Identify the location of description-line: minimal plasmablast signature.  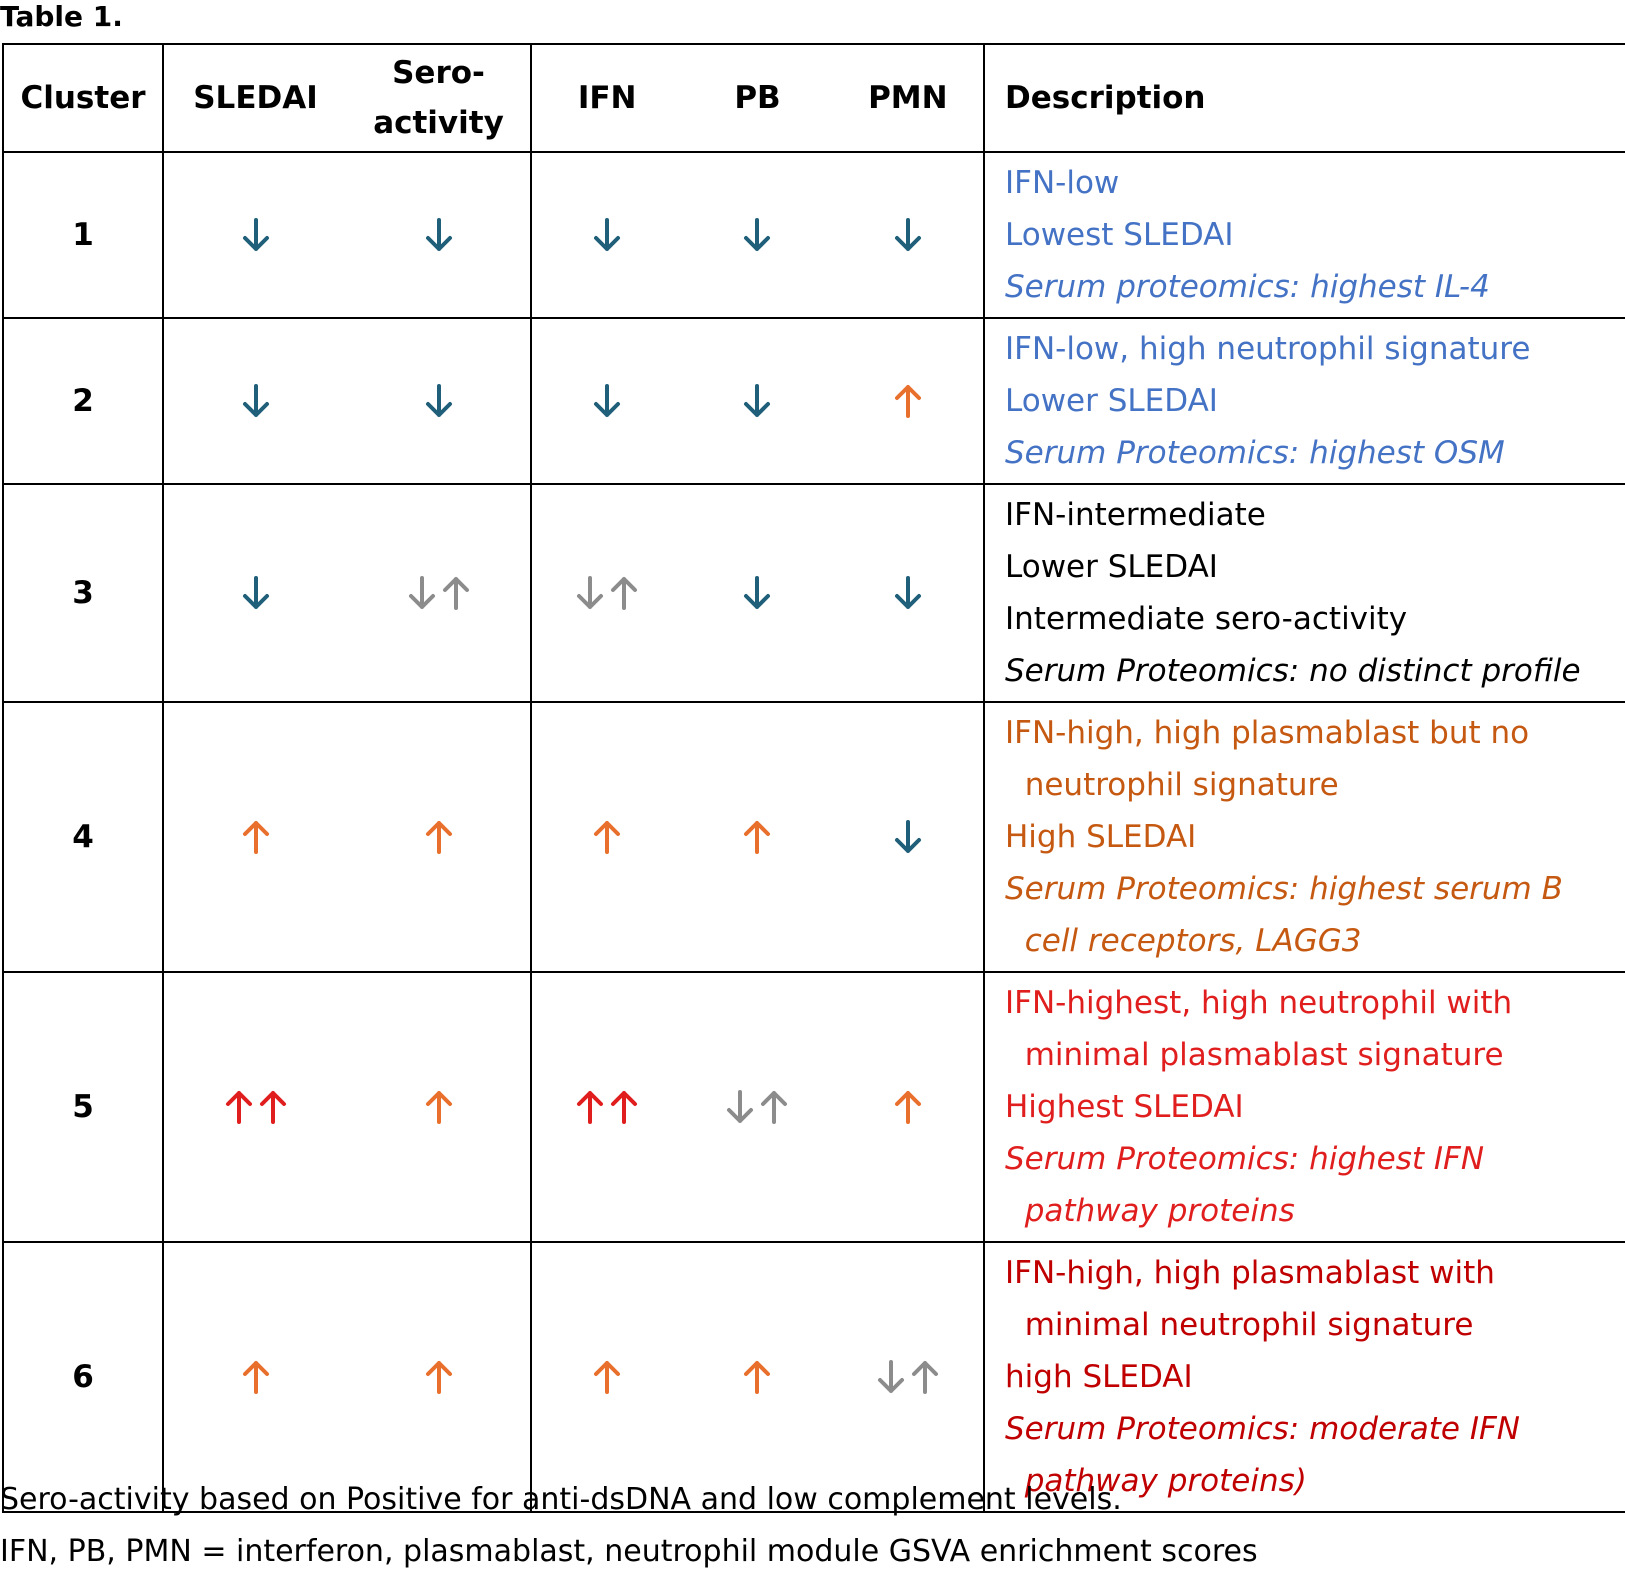
(1254, 1055).